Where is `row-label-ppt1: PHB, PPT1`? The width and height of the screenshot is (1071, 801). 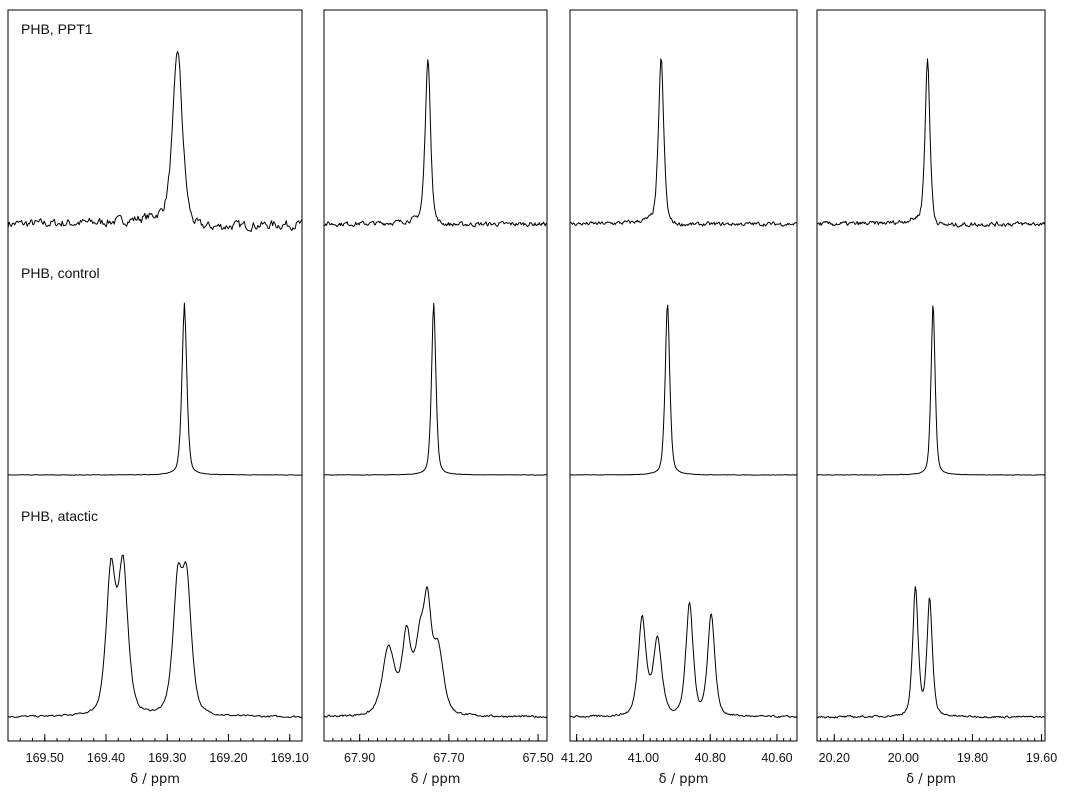
row-label-ppt1: PHB, PPT1 is located at coordinates (57, 29).